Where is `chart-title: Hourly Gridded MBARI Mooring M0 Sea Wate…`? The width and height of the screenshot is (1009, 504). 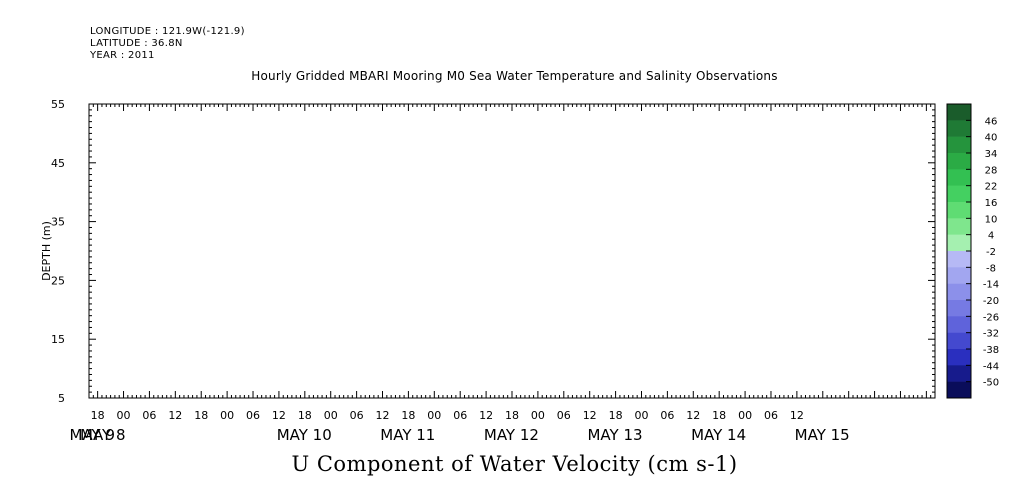
chart-title: Hourly Gridded MBARI Mooring M0 Sea Wate… is located at coordinates (514, 76).